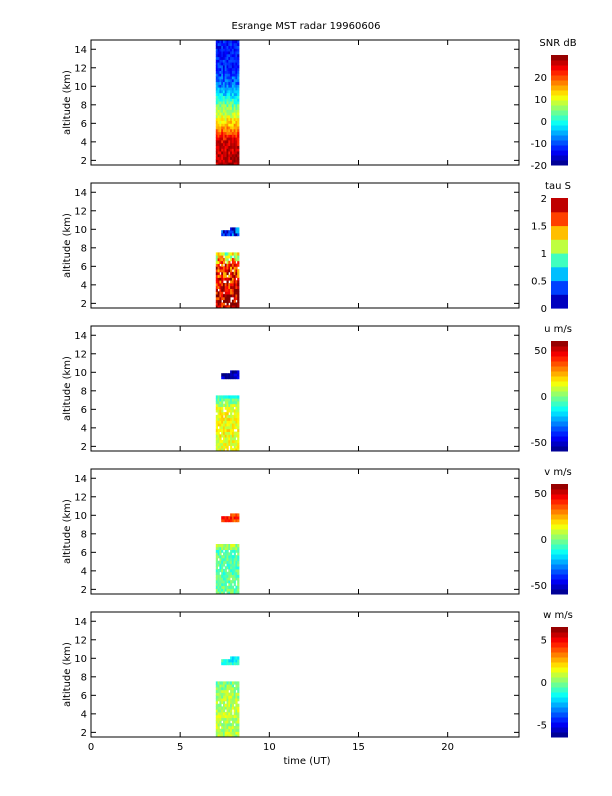 Image resolution: width=612 pixels, height=796 pixels. I want to click on colorbar-tick-label: 0, so click(544, 540).